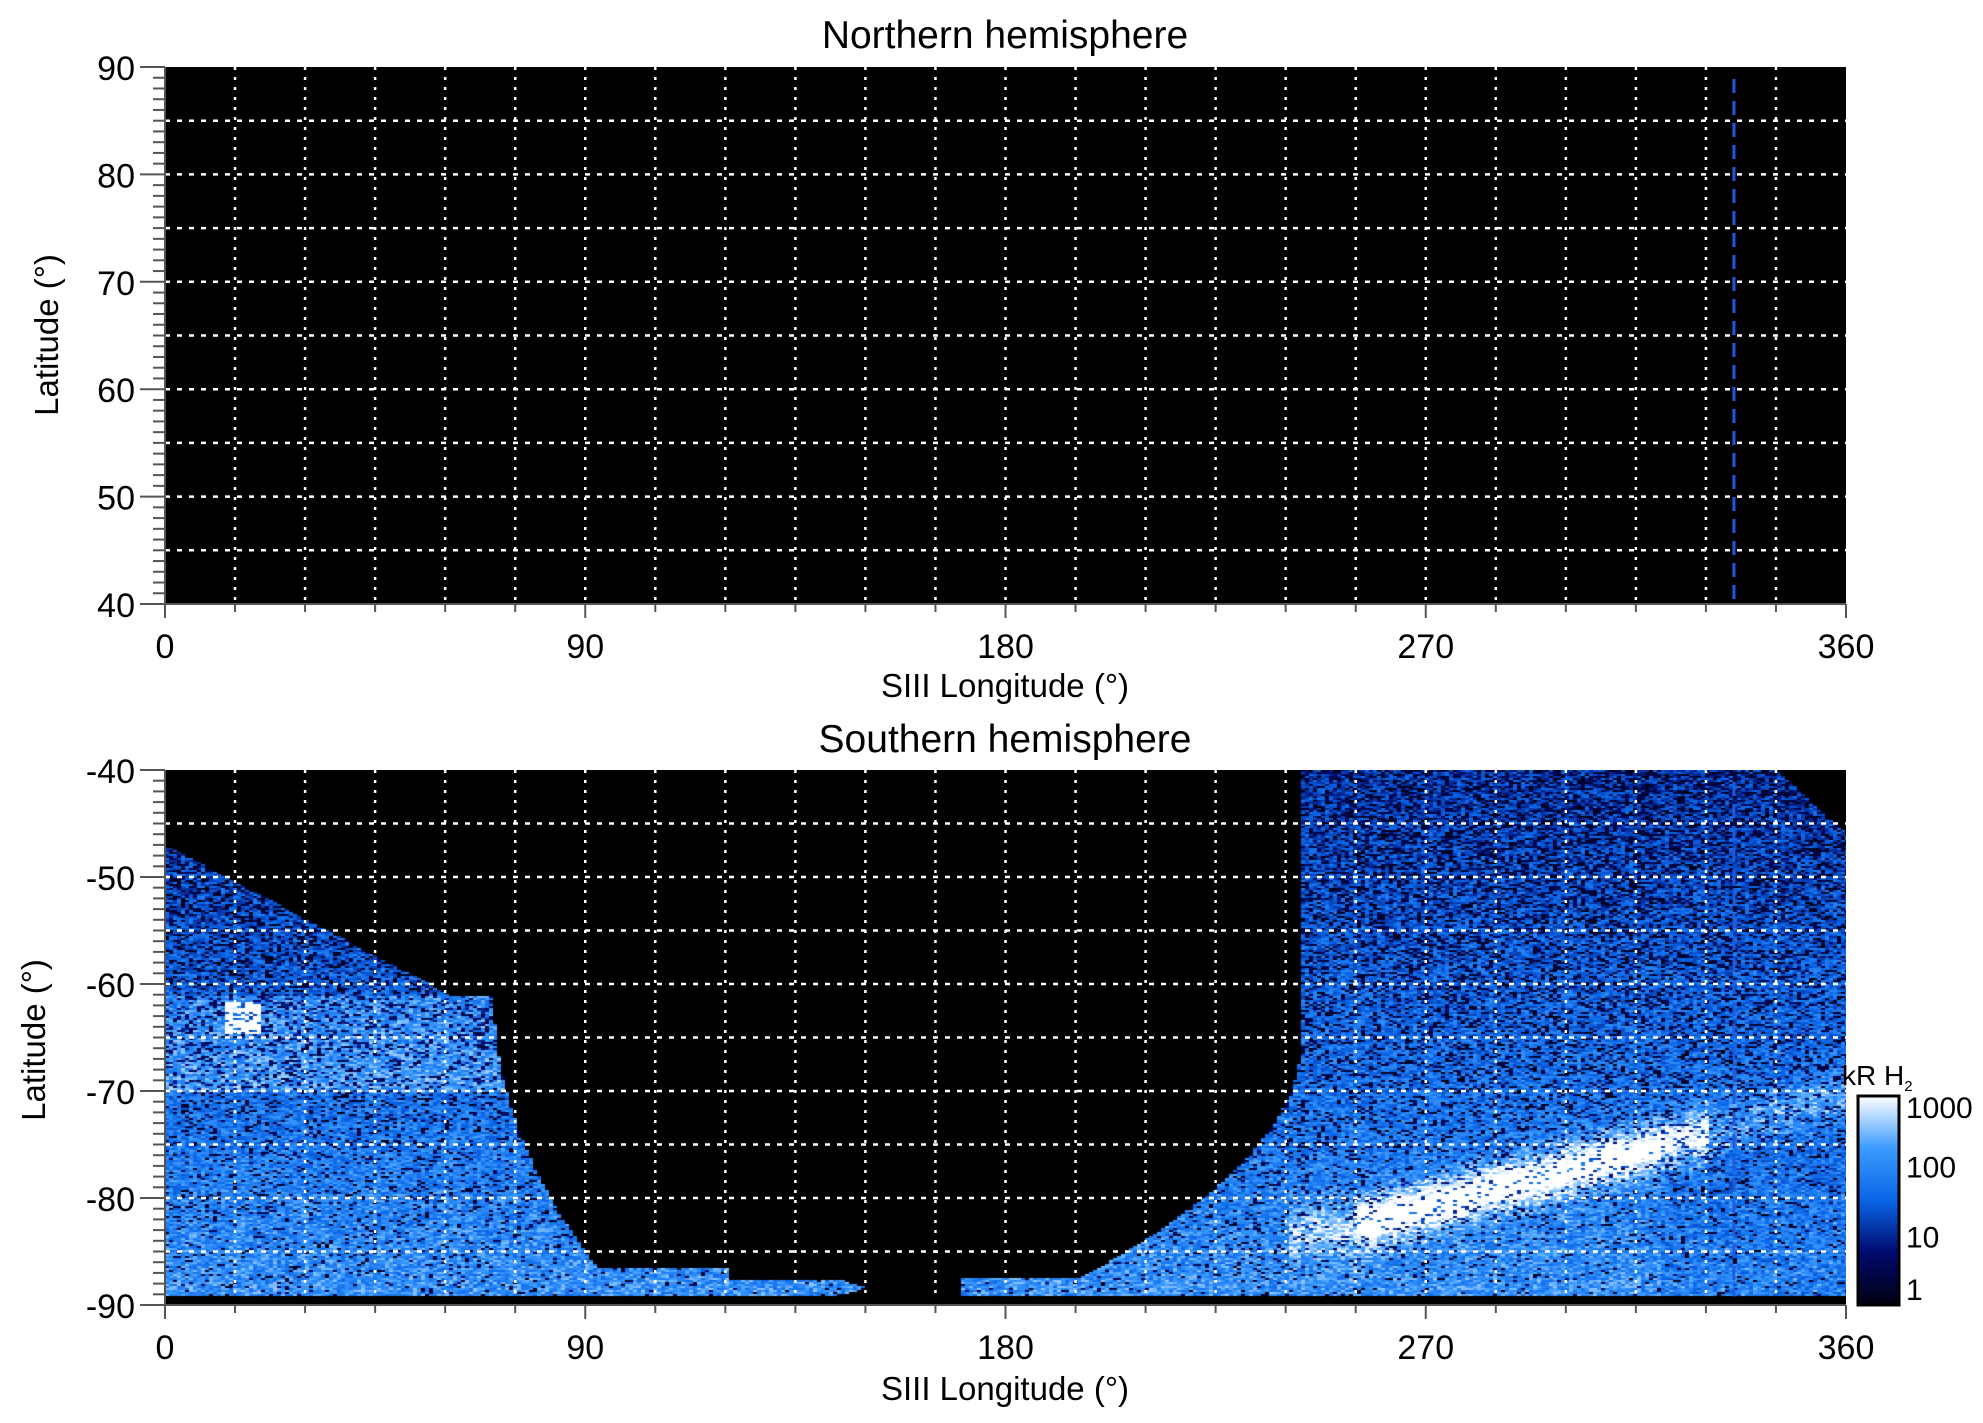  Describe the element at coordinates (110, 879) in the screenshot. I see `y-tick-label: -50` at that location.